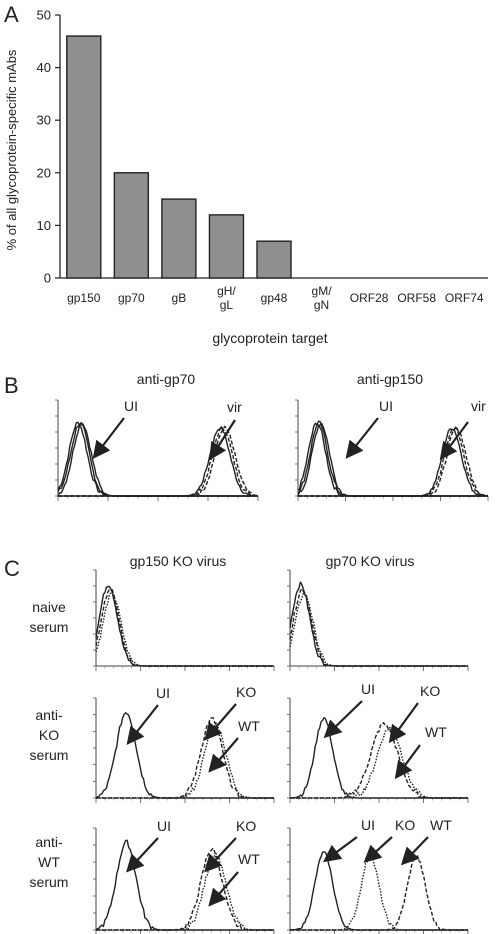  Describe the element at coordinates (142, 855) in the screenshot. I see `arrow-ui-r3-left` at that location.